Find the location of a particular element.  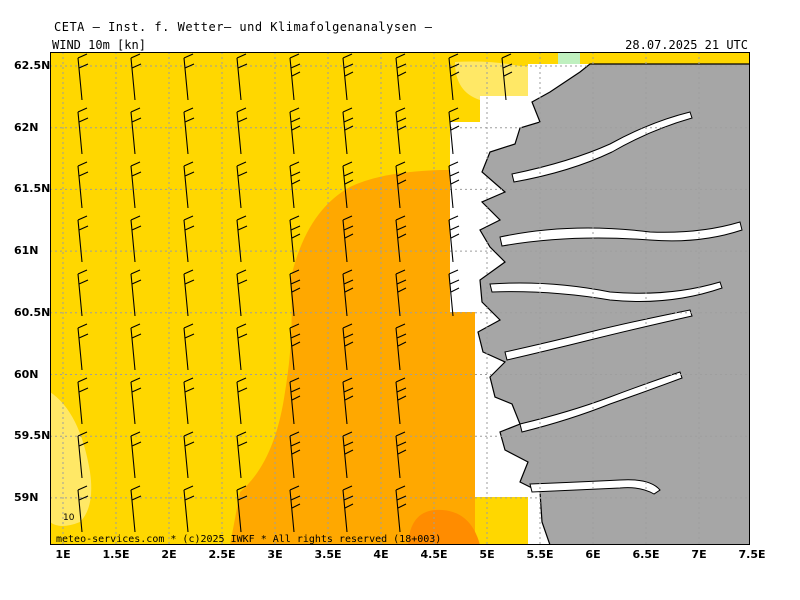

y-tick-label: 59.5N is located at coordinates (32, 436).